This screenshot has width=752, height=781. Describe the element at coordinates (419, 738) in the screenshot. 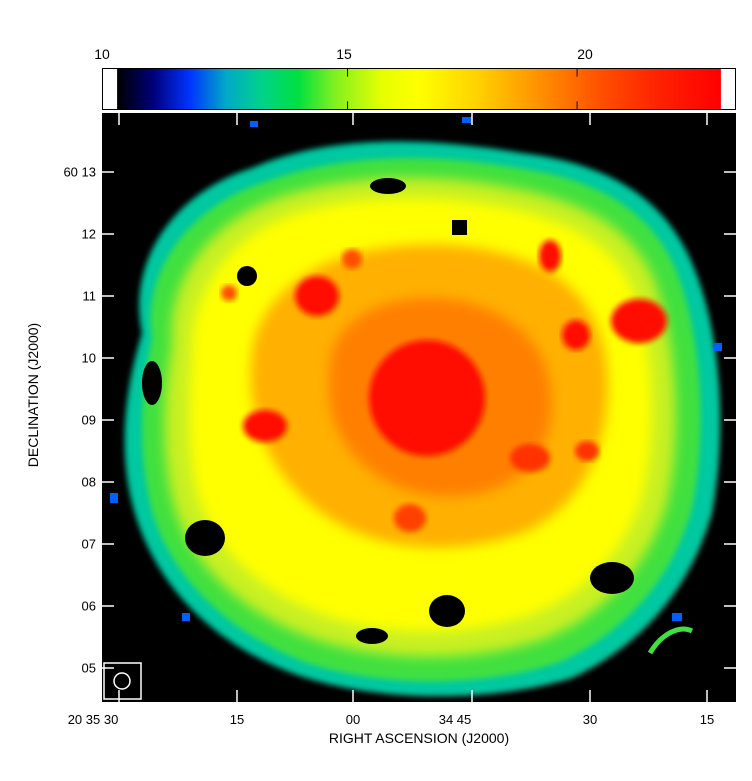

I see `x-axis-label: RIGHT ASCENSION (J2000)` at that location.